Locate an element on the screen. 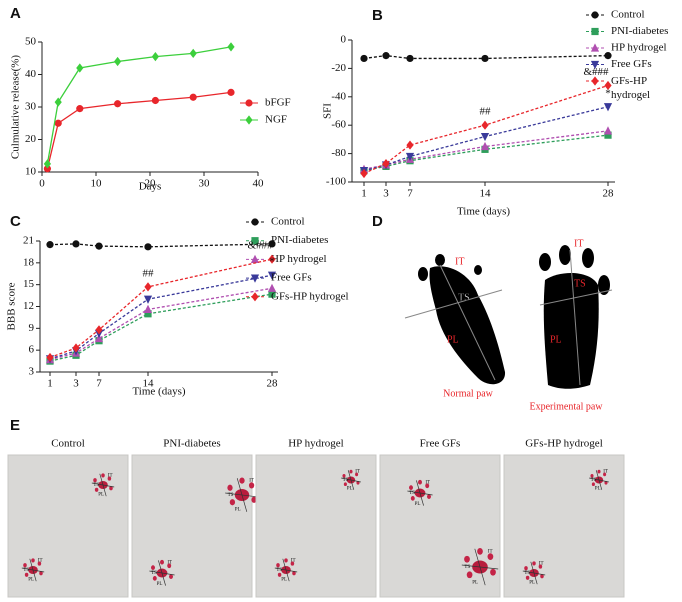  x-tick-label: 1 is located at coordinates (364, 194).